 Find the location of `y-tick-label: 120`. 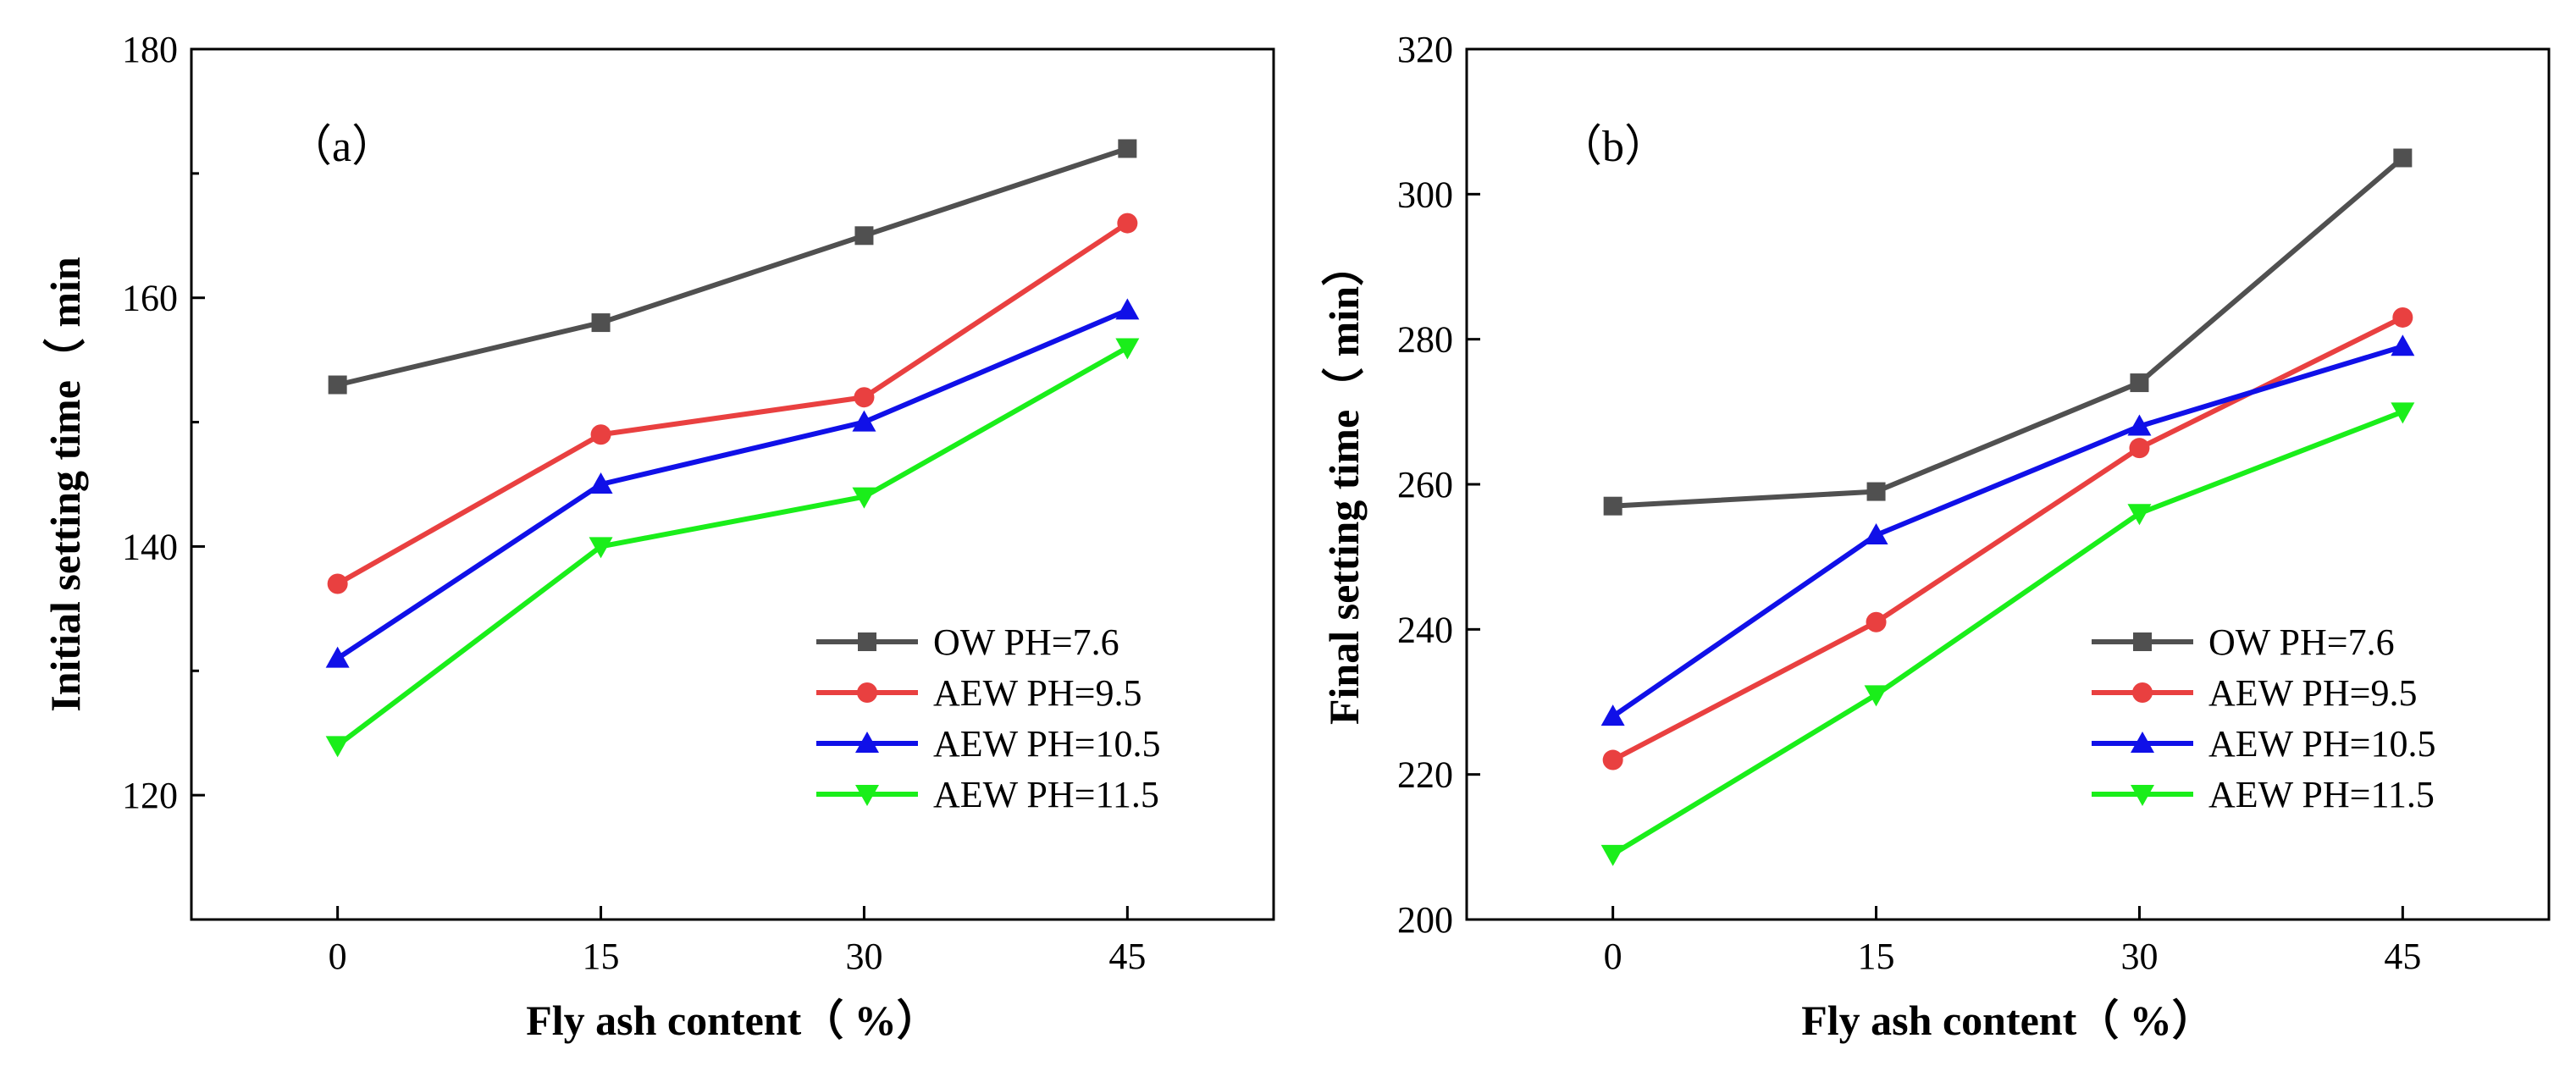

y-tick-label: 120 is located at coordinates (150, 795).